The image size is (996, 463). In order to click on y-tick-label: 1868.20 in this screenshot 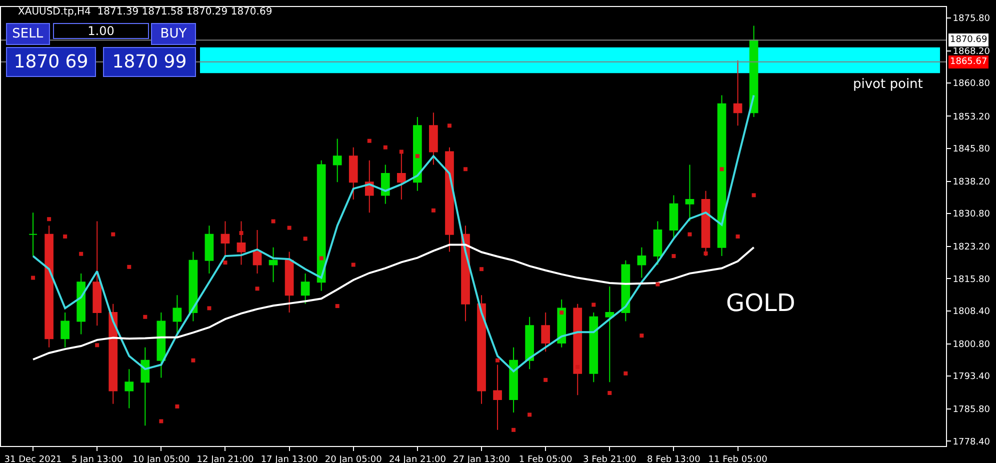, I will do `click(971, 52)`.